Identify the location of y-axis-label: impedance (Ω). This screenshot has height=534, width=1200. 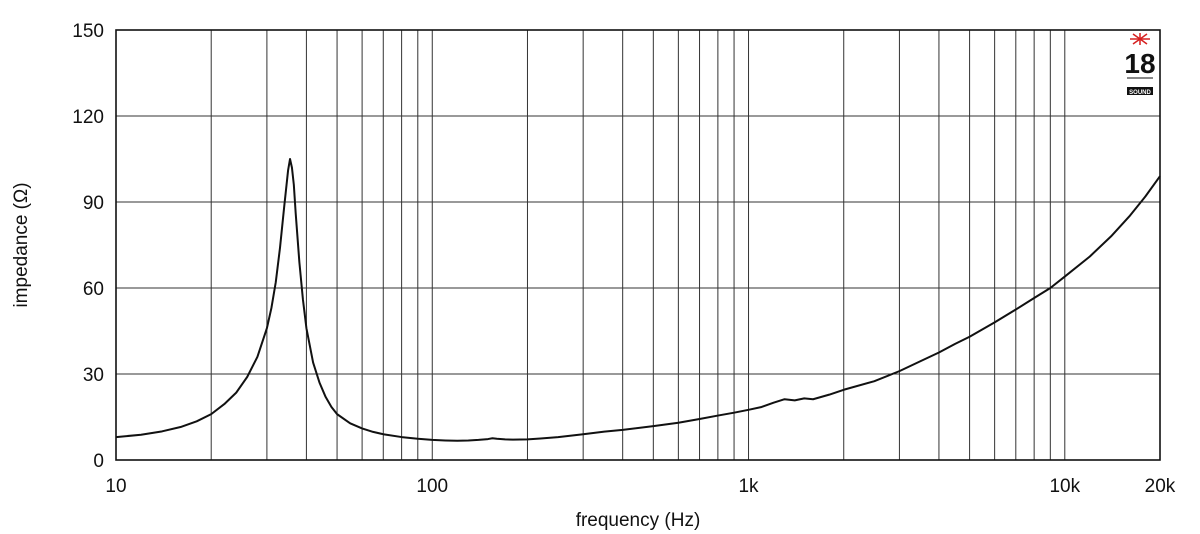
(21, 244).